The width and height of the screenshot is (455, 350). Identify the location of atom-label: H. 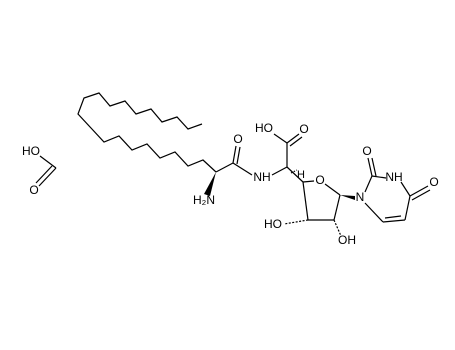
(301, 175).